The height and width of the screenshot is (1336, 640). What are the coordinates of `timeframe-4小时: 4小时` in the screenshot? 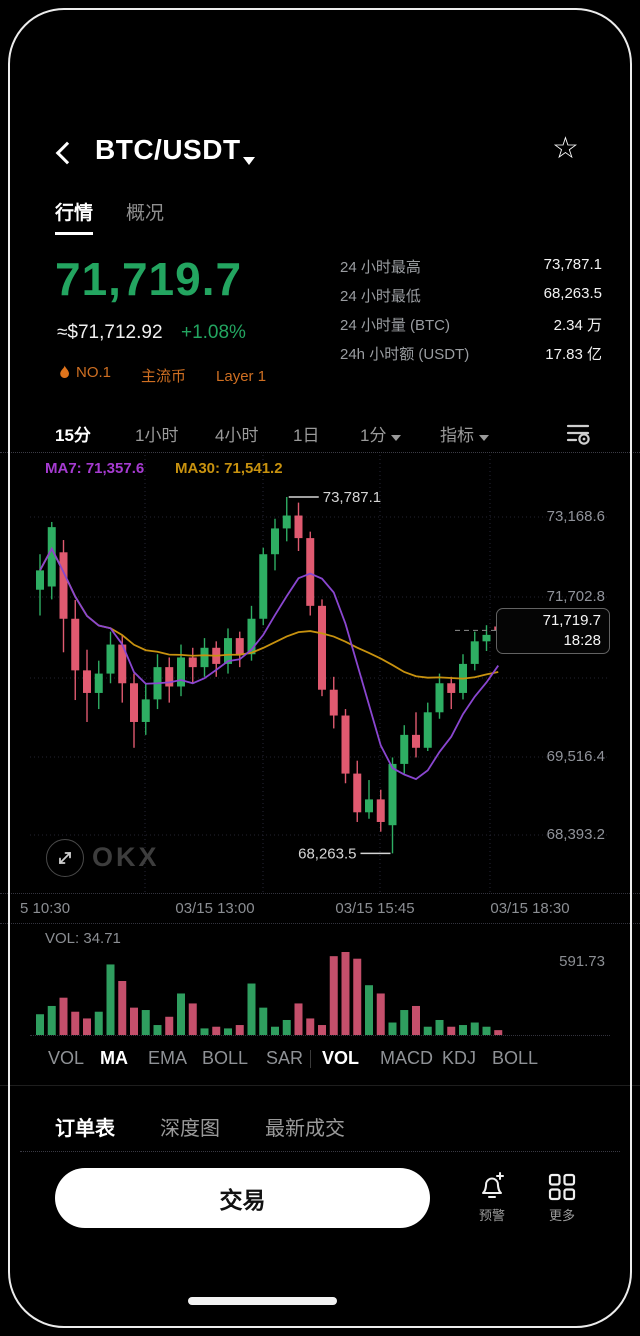 It's located at (237, 435).